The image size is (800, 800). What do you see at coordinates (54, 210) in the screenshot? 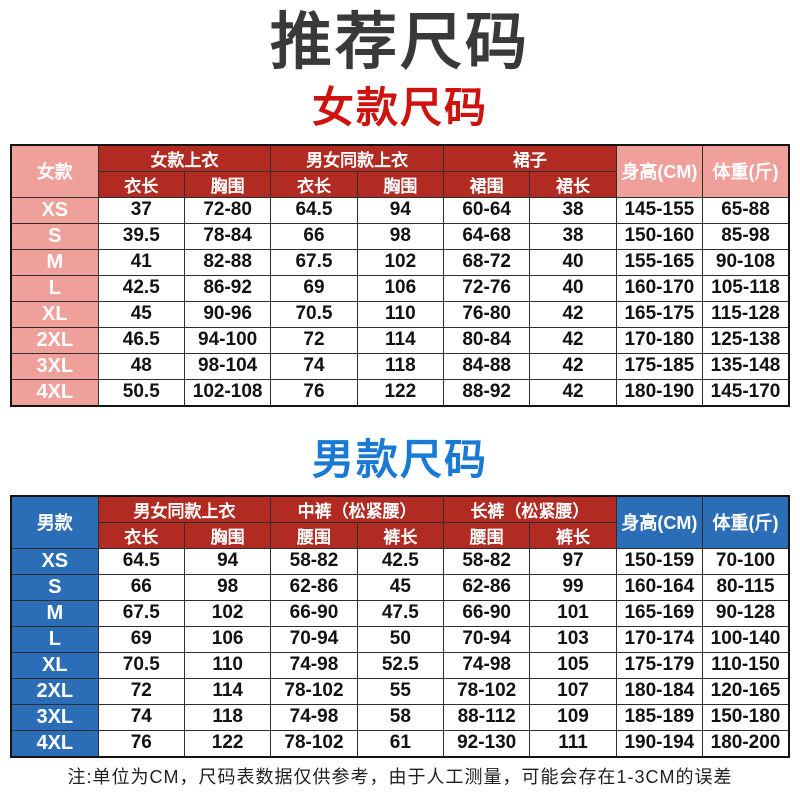
I see `size-label: XS` at bounding box center [54, 210].